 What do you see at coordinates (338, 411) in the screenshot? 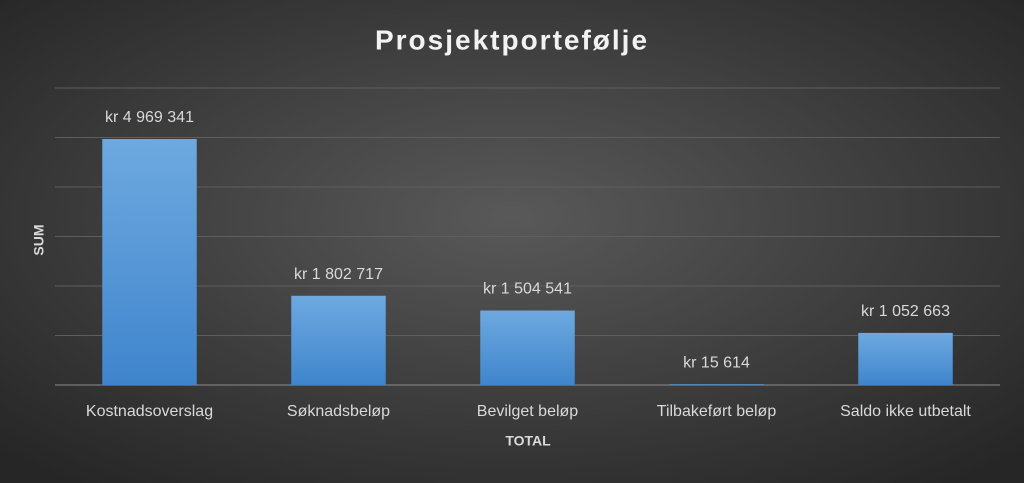
I see `x-tick-label: Søknadsbeløp` at bounding box center [338, 411].